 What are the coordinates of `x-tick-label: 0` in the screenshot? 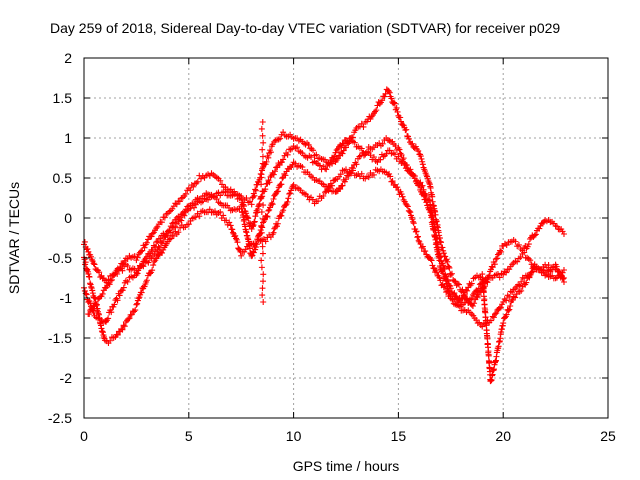 It's located at (84, 436).